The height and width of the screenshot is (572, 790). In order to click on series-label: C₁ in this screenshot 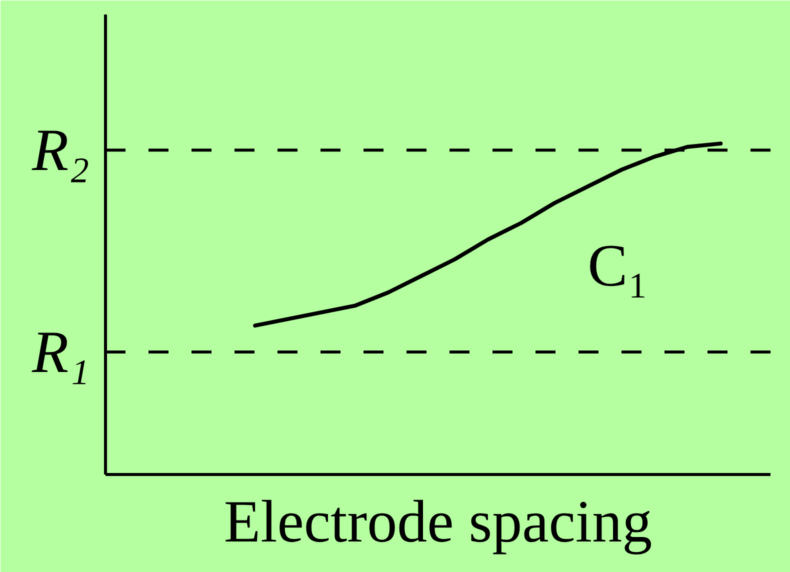, I will do `click(618, 265)`.